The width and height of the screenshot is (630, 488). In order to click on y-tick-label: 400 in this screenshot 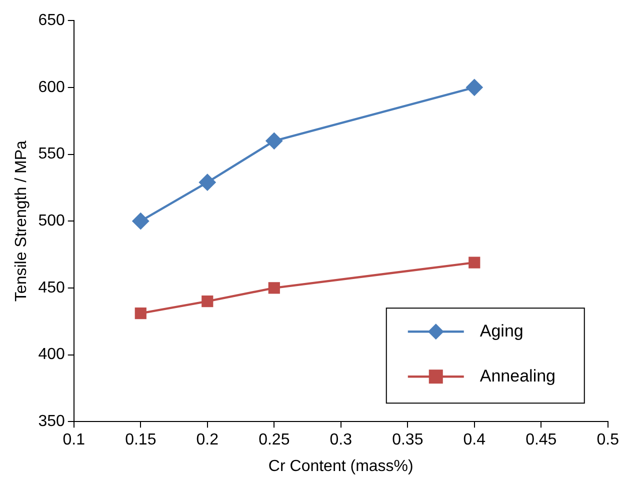, I will do `click(51, 355)`.